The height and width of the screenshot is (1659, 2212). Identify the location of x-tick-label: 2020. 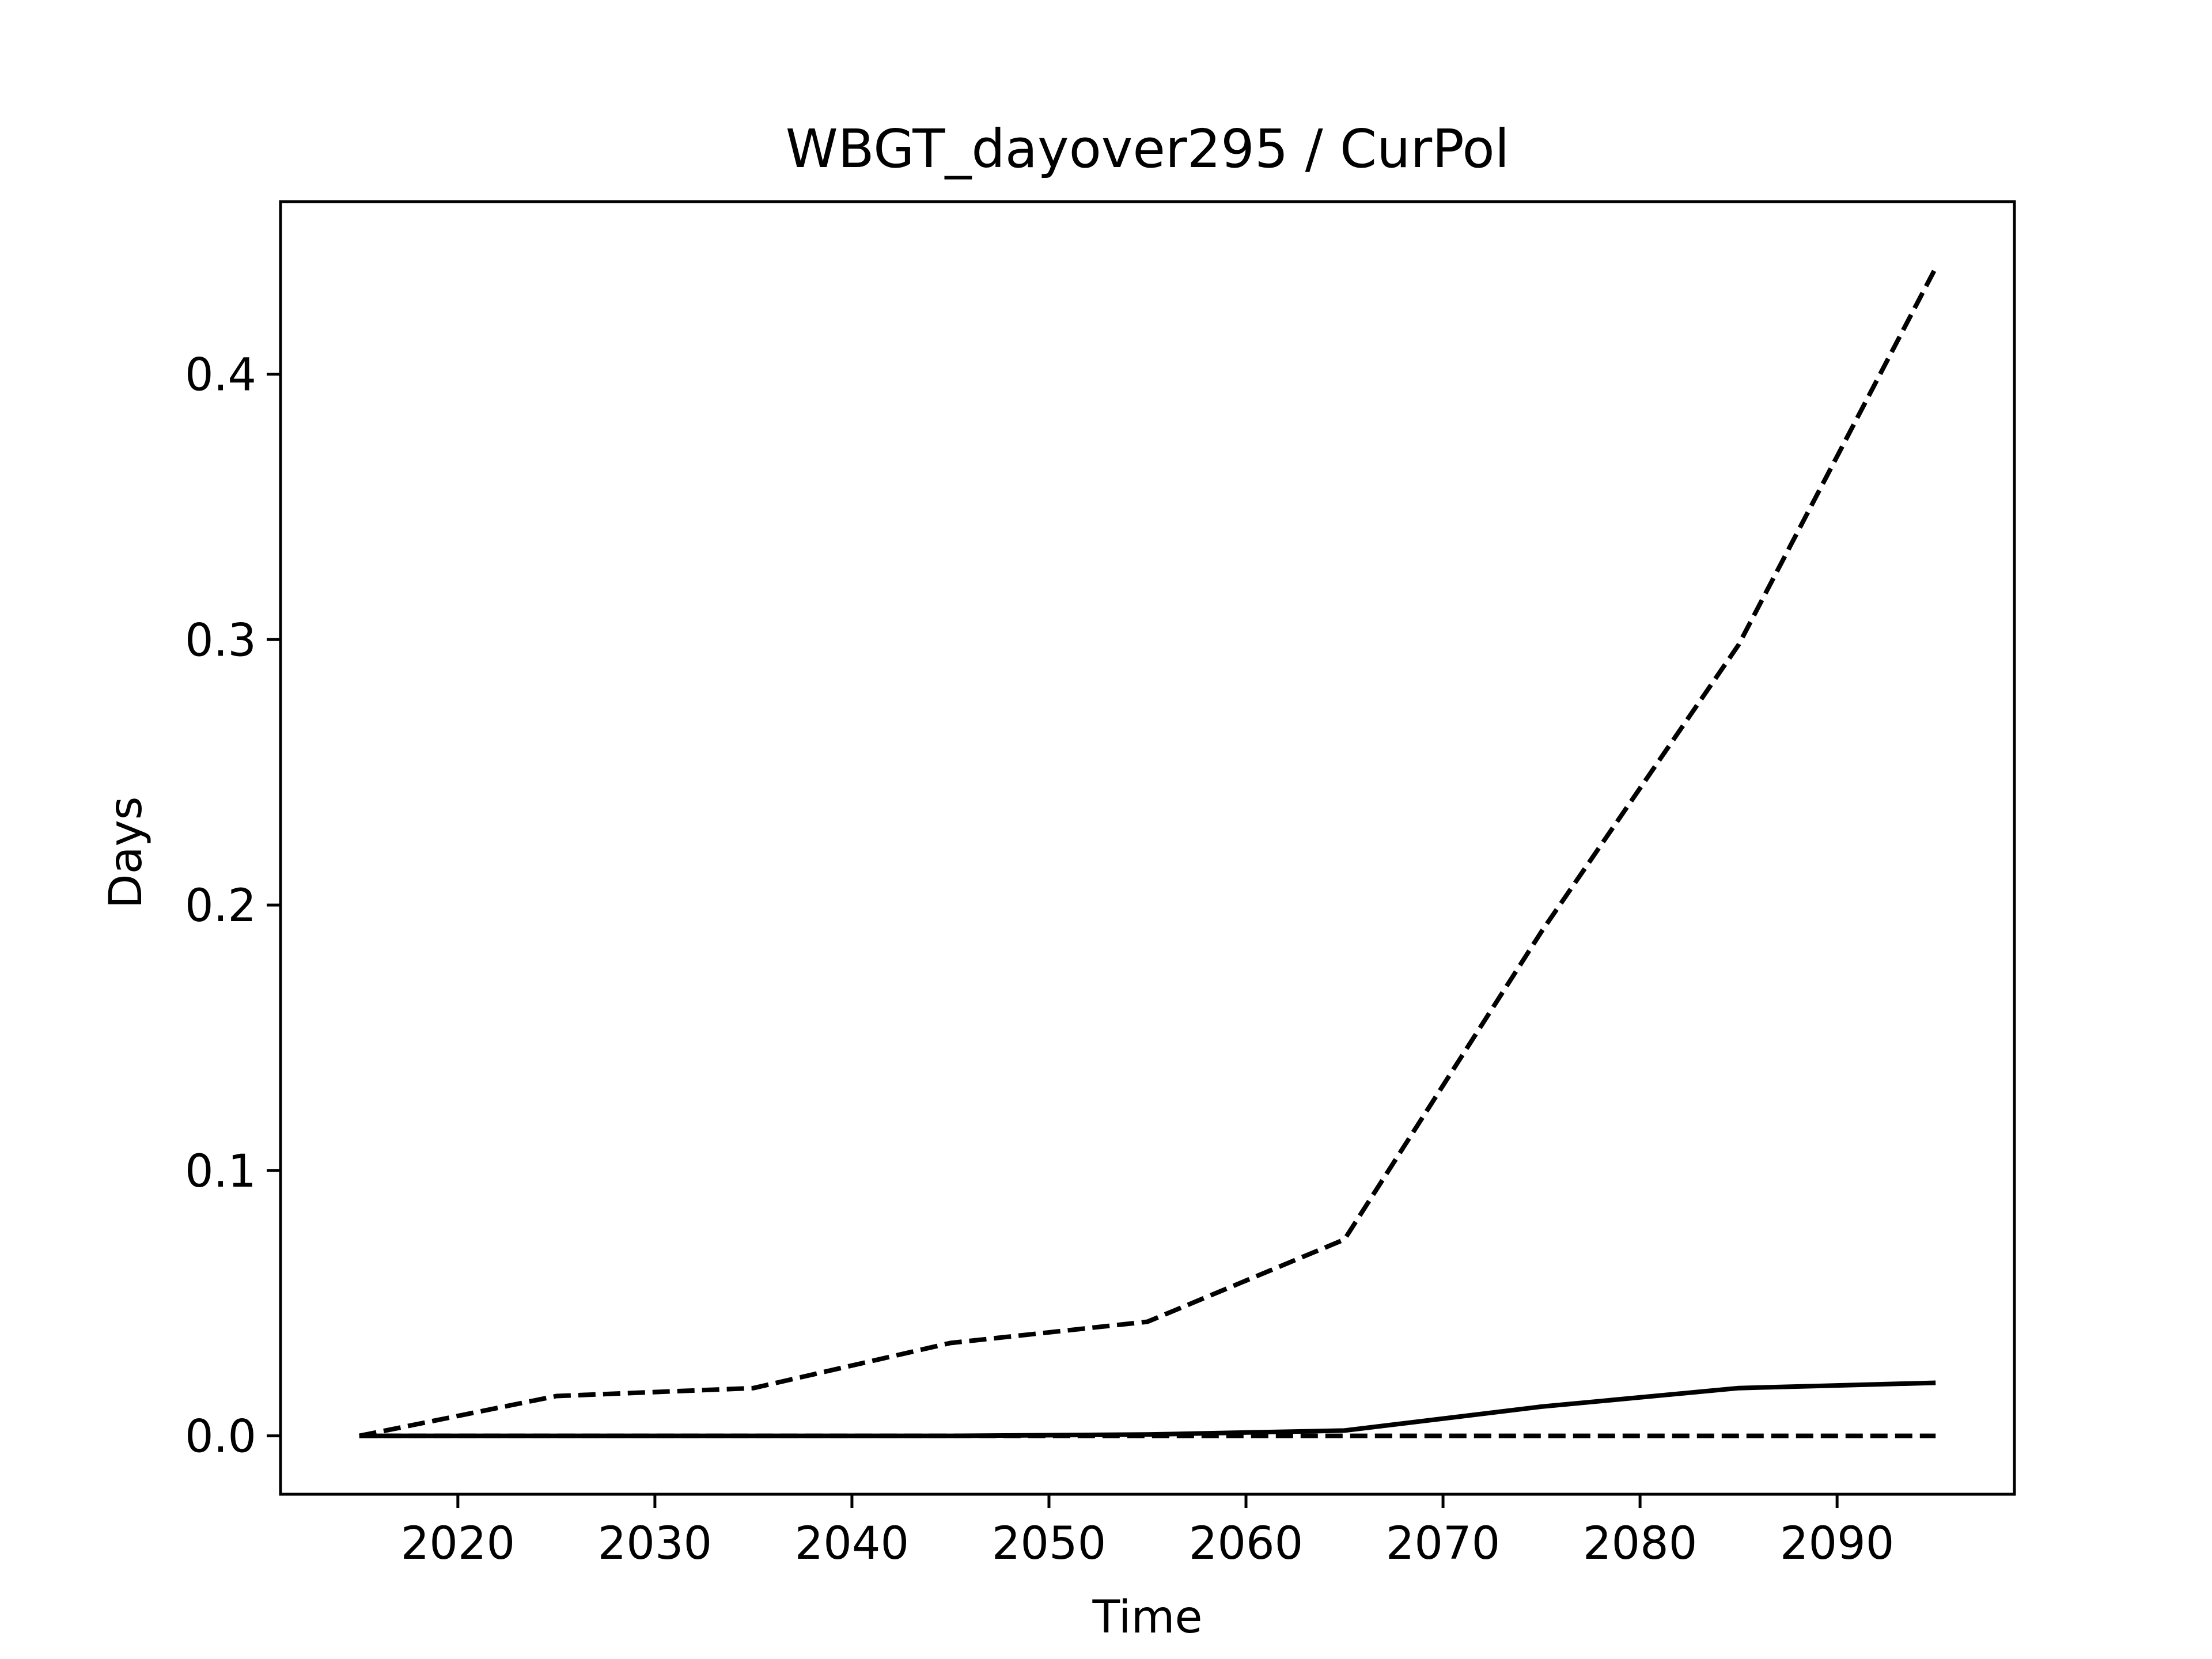
(458, 1544).